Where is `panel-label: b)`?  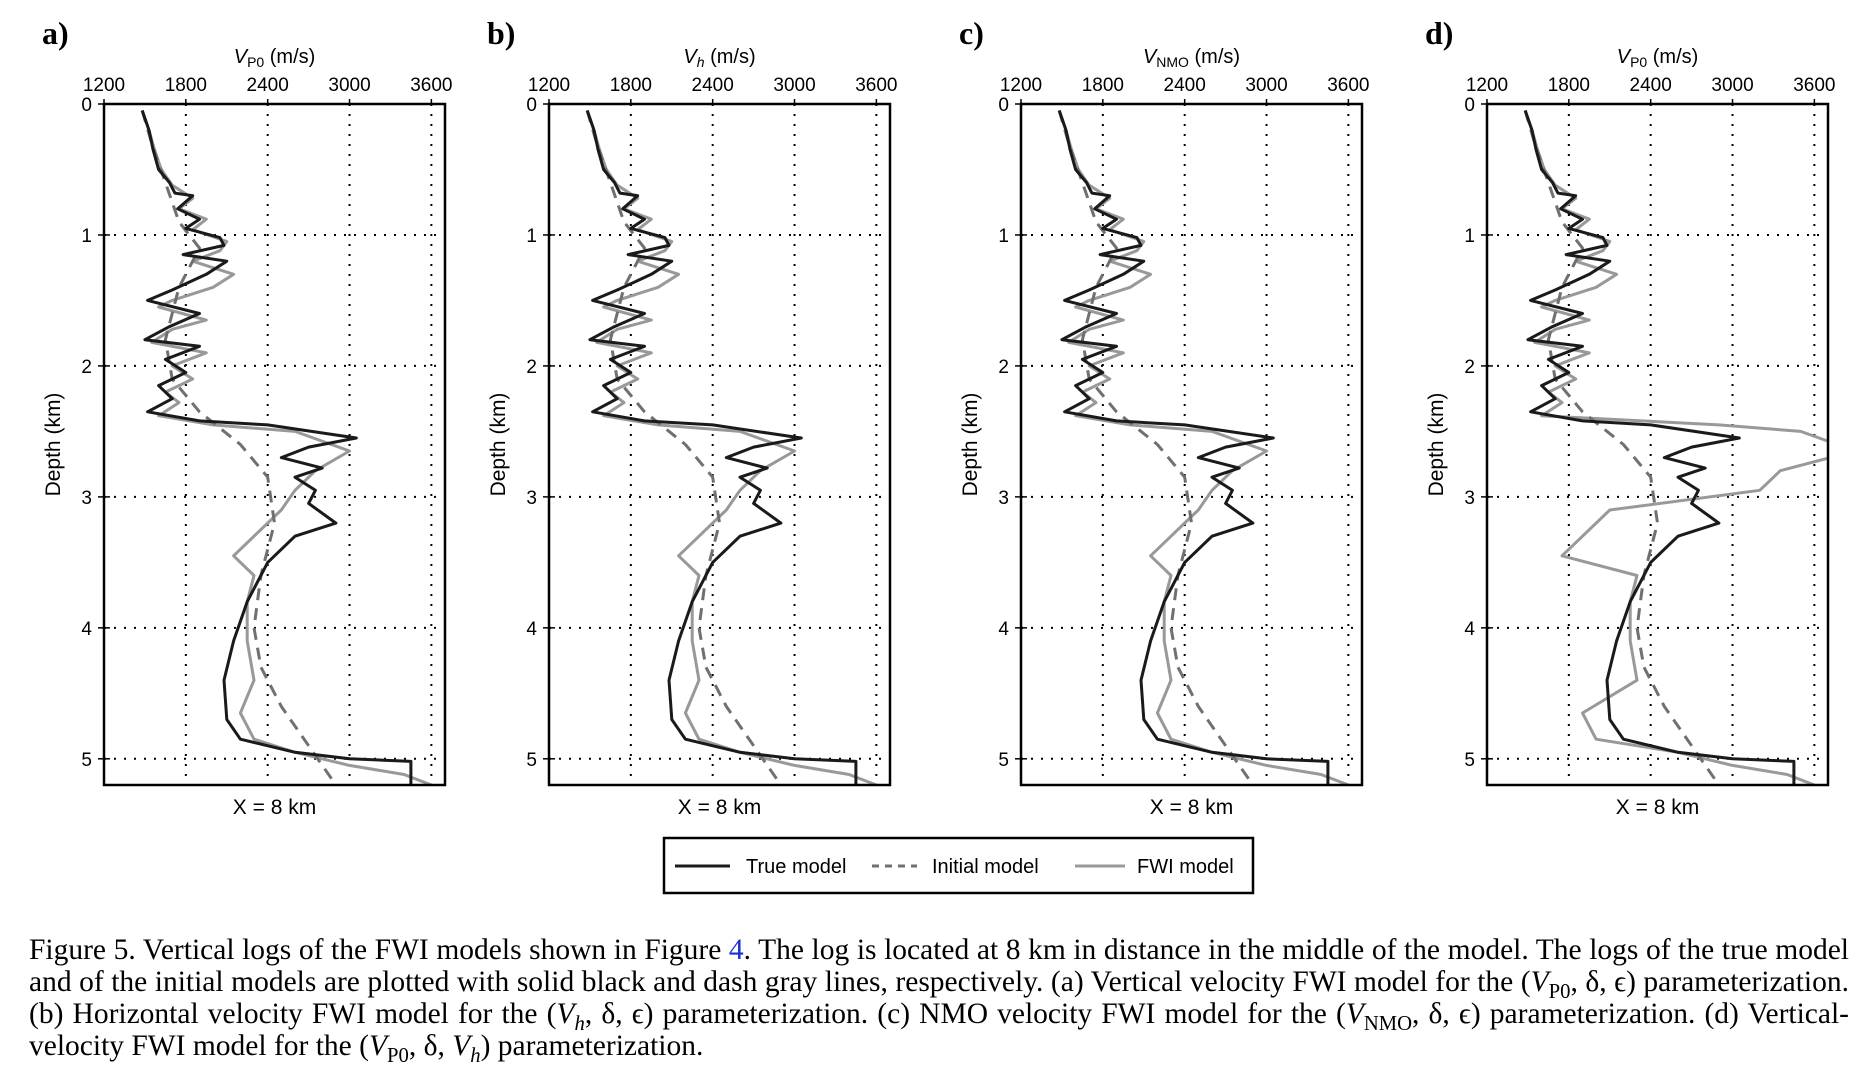 panel-label: b) is located at coordinates (501, 33).